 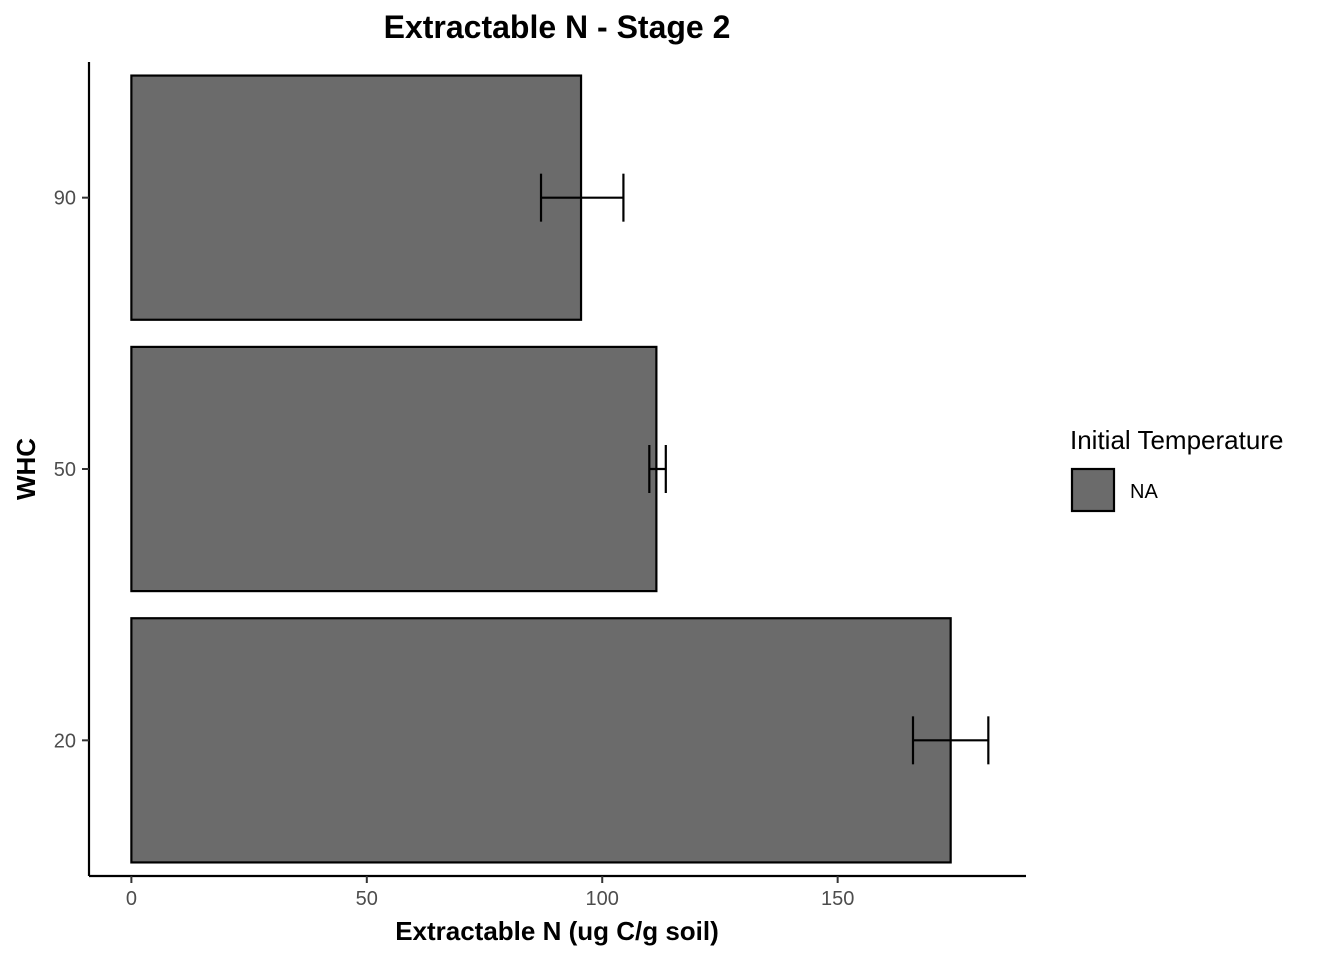 What do you see at coordinates (367, 899) in the screenshot?
I see `x-tick-label: 50` at bounding box center [367, 899].